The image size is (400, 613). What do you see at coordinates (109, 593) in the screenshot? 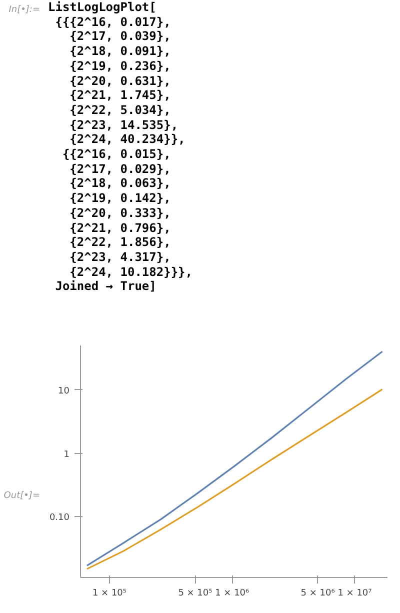
I see `x-tick-label: 1 × 10⁵` at bounding box center [109, 593].